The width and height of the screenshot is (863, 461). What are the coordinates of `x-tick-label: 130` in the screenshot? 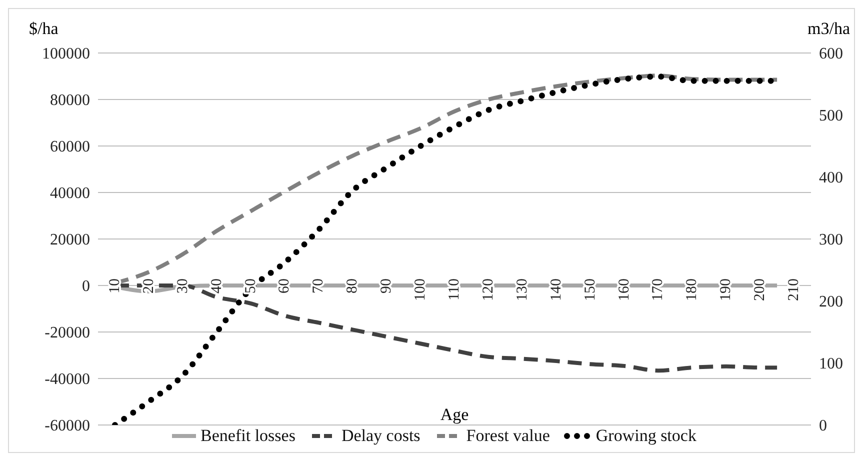 It's located at (522, 289).